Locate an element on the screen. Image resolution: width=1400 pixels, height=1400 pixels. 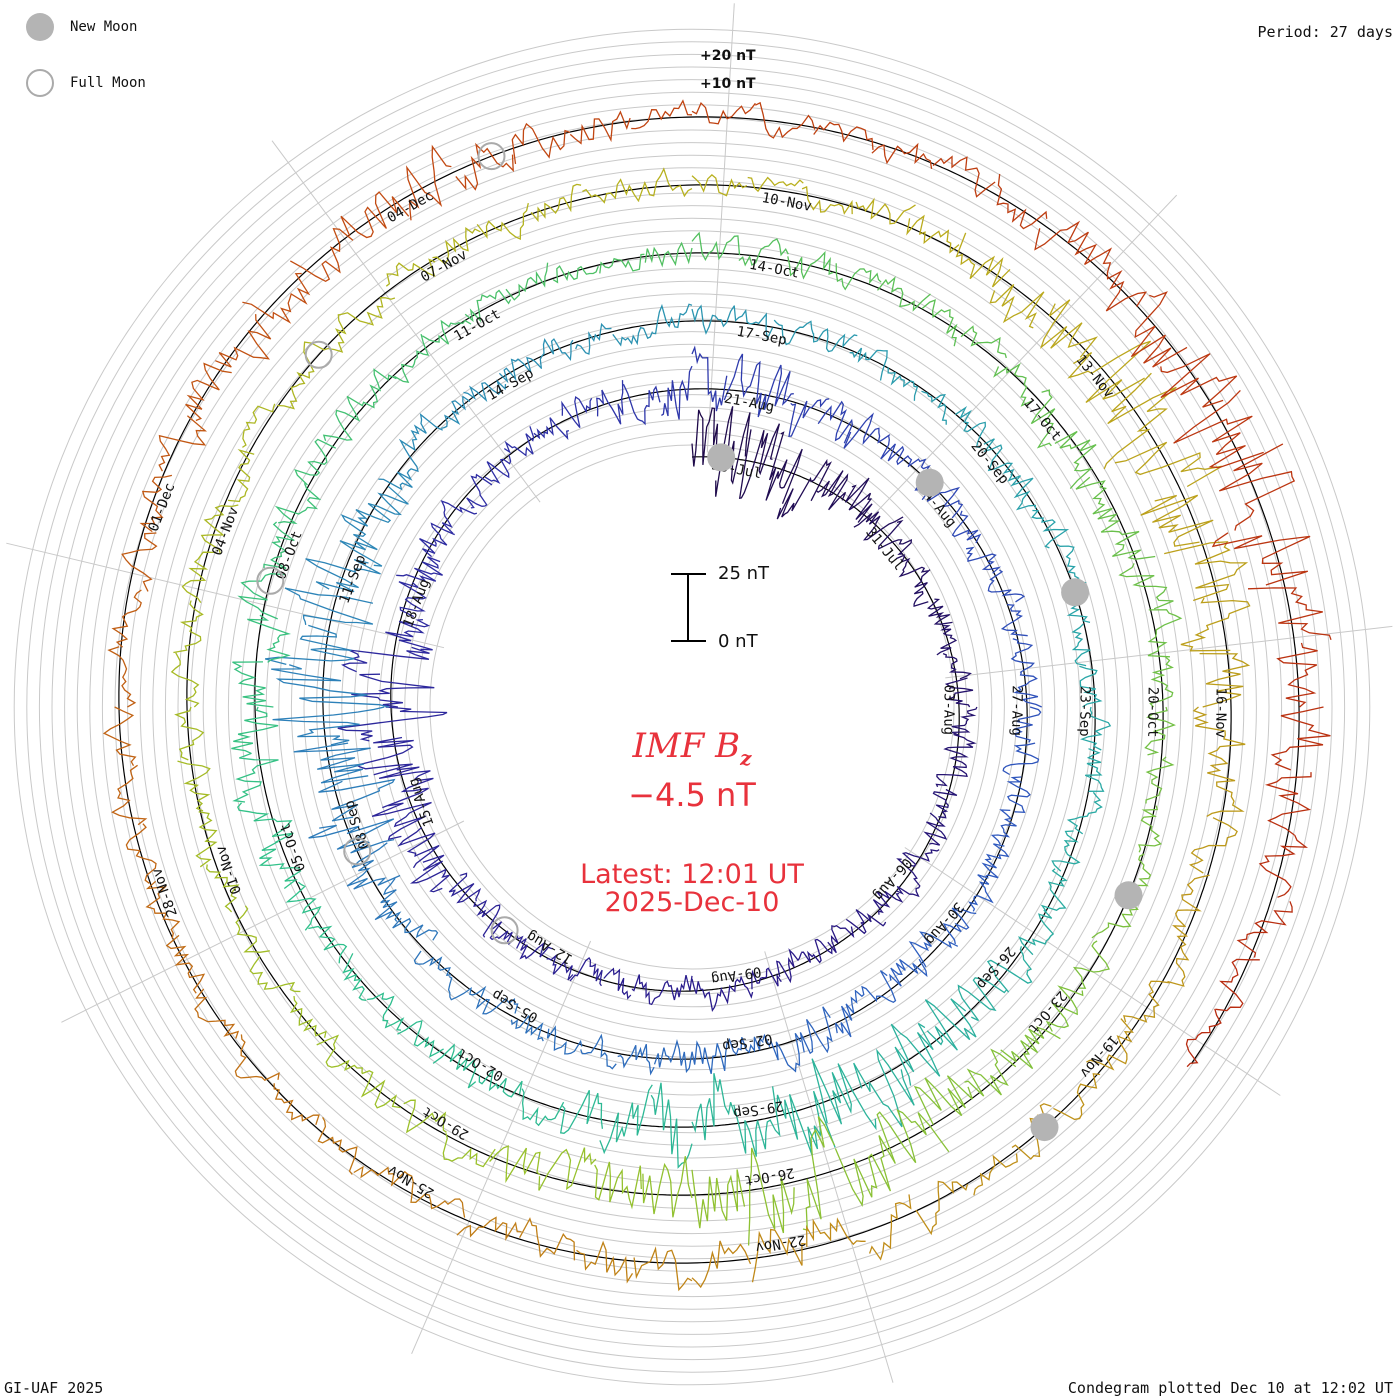
center-title: IMF Bz is located at coordinates (692, 748).